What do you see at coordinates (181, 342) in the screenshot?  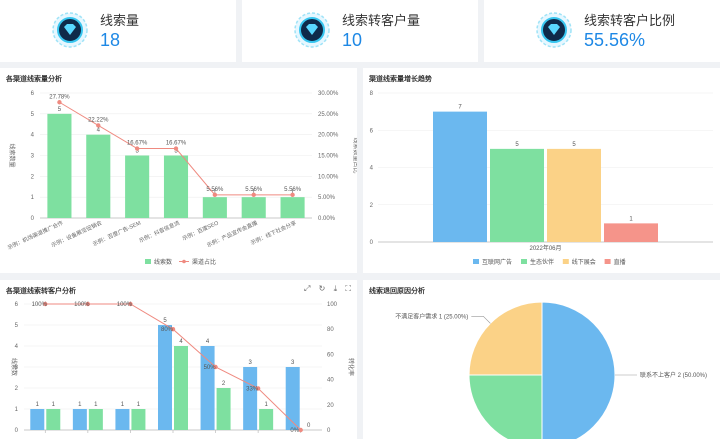 I see `bar-value-label: 4` at bounding box center [181, 342].